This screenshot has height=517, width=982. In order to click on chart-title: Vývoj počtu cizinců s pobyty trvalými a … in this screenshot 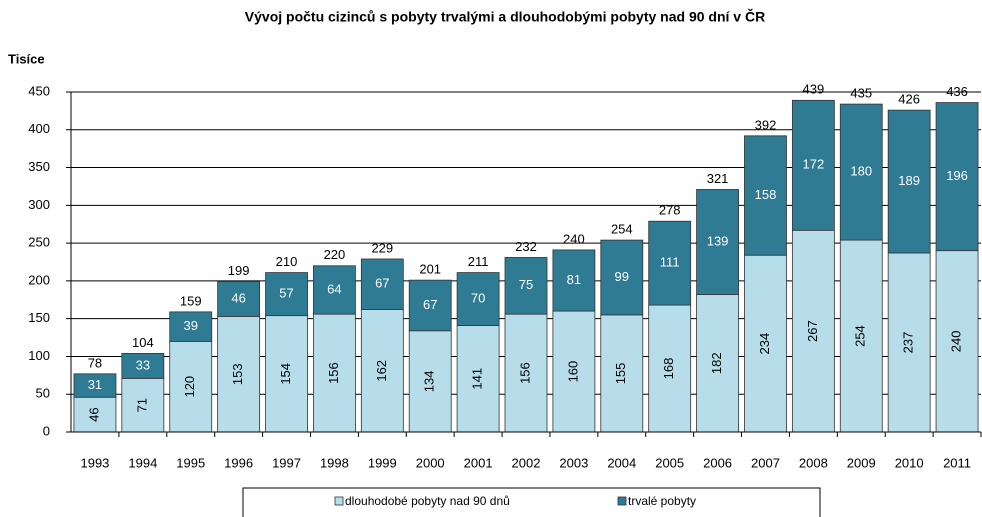, I will do `click(505, 16)`.